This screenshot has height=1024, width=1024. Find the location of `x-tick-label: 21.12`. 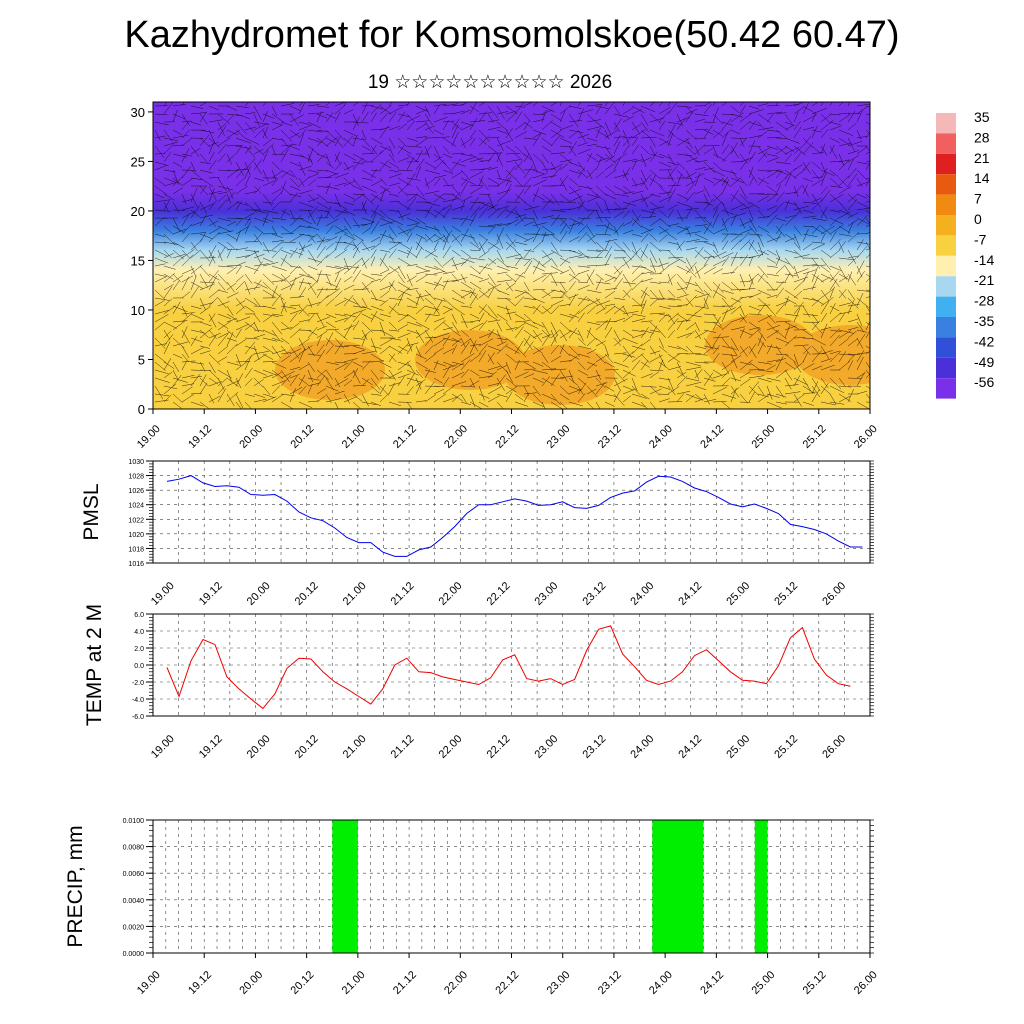

x-tick-label: 21.12 is located at coordinates (403, 594).